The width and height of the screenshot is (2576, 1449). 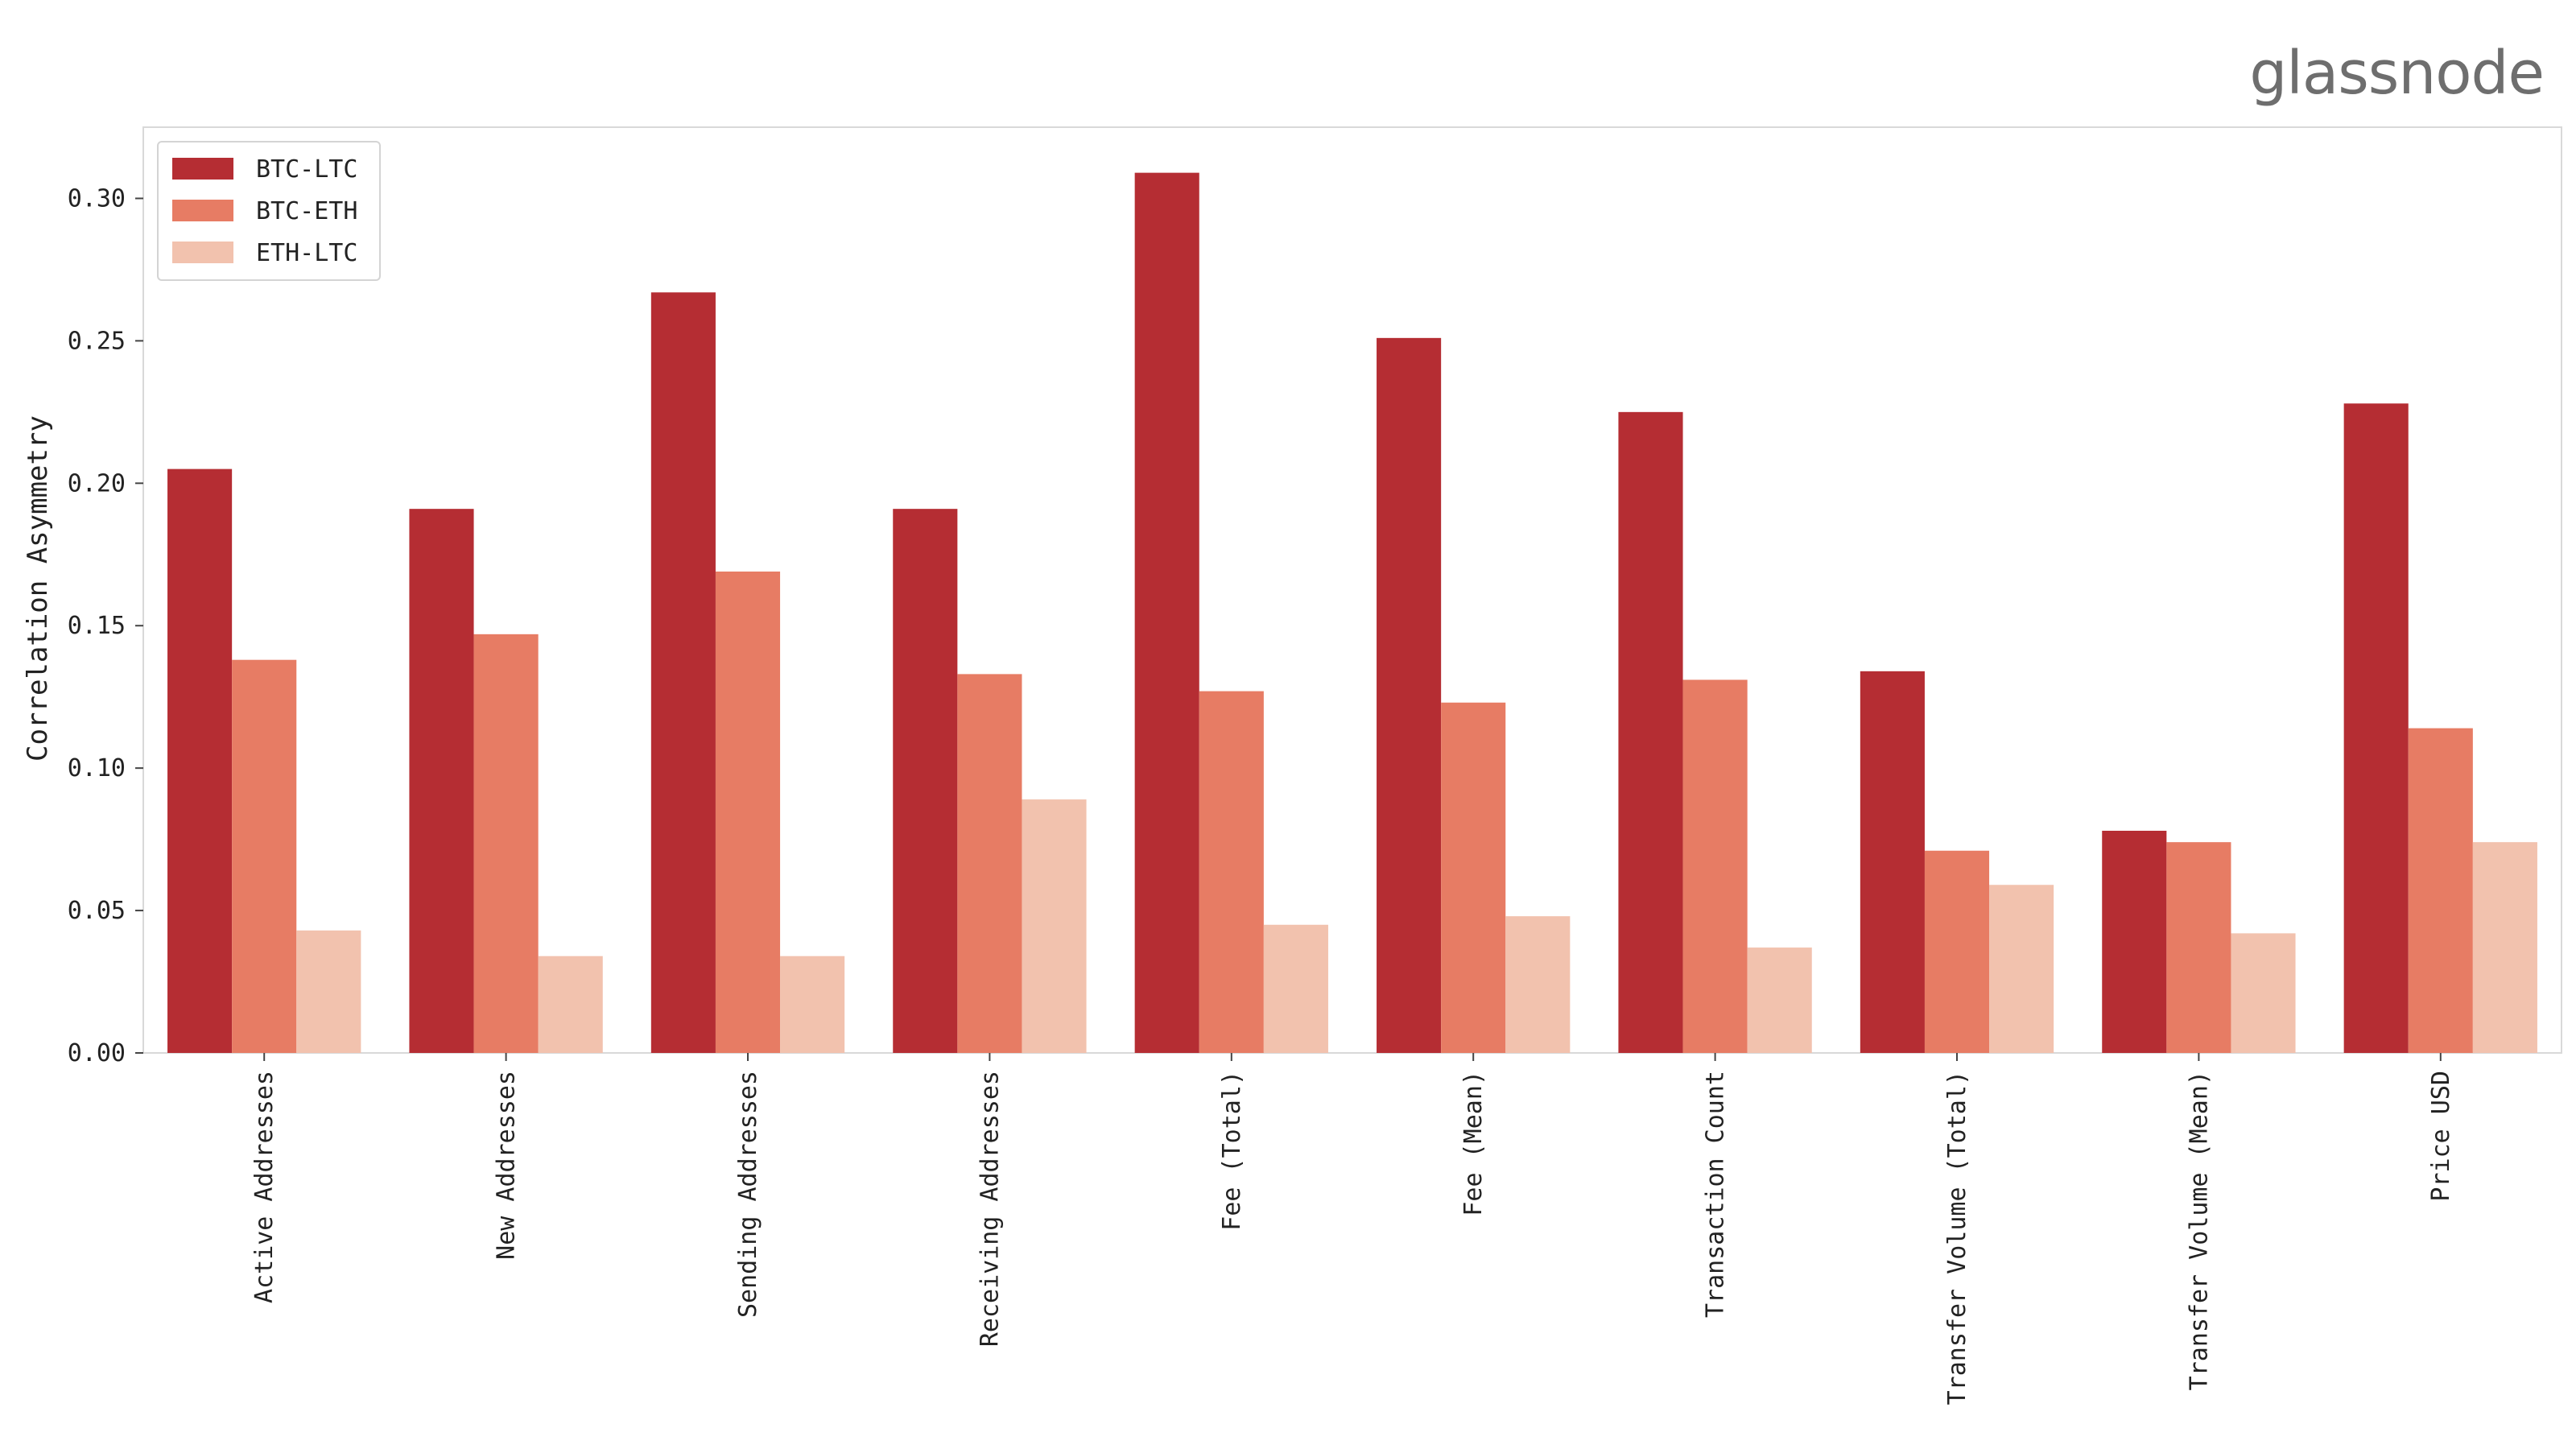 What do you see at coordinates (2199, 1230) in the screenshot?
I see `x-tick-label: Transfer Volume (Mean)` at bounding box center [2199, 1230].